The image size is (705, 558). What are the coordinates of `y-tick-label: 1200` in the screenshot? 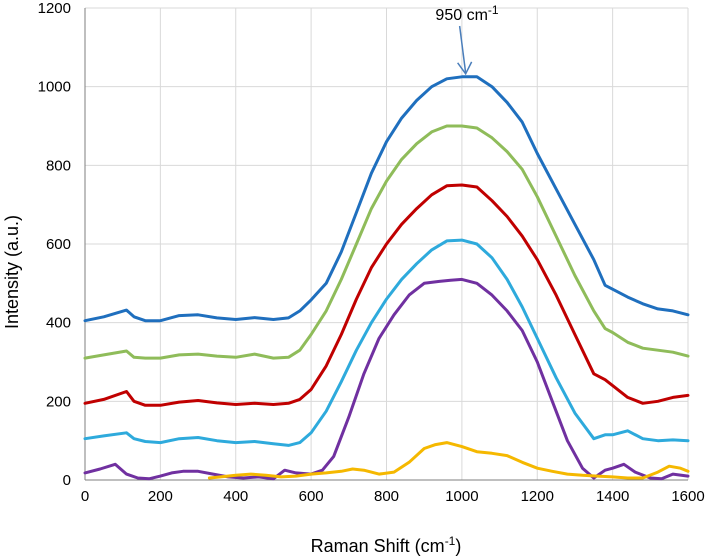 It's located at (54, 8).